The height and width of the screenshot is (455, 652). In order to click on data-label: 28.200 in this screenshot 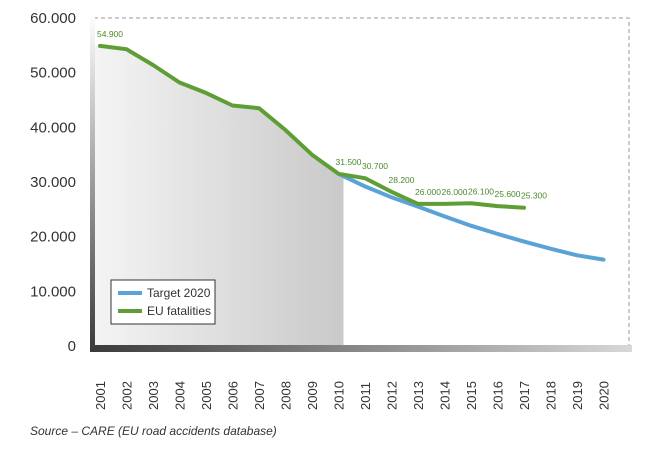, I will do `click(402, 180)`.